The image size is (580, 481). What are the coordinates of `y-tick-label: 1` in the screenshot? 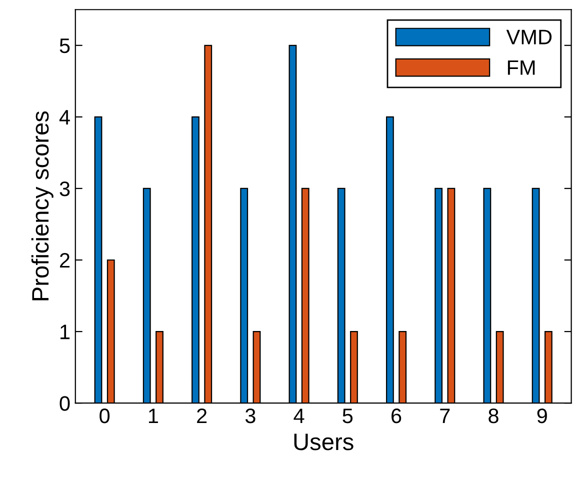 It's located at (65, 332).